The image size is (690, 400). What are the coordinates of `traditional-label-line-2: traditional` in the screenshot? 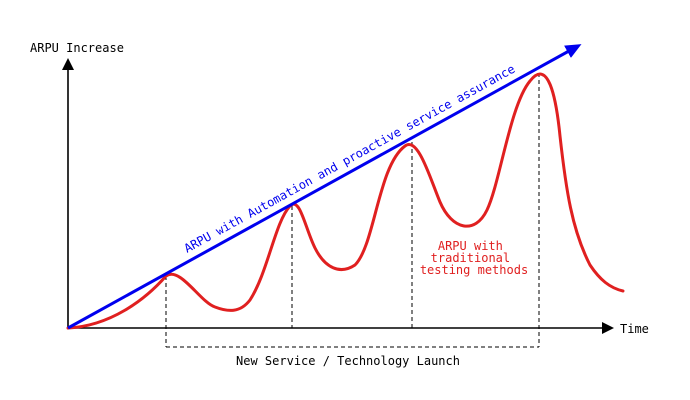 It's located at (470, 258).